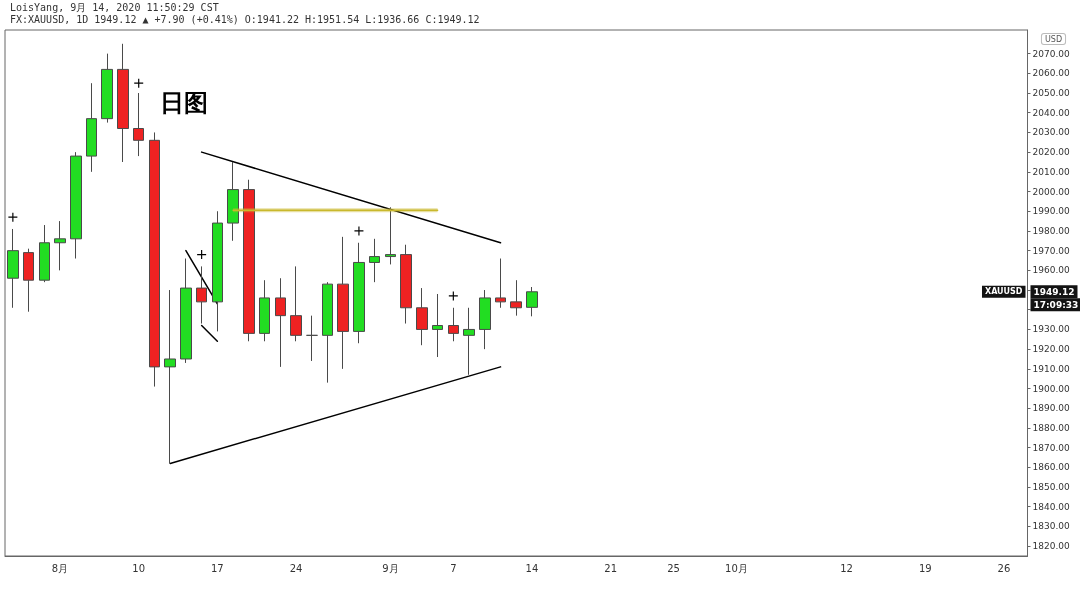 The width and height of the screenshot is (1080, 600). Describe the element at coordinates (1051, 487) in the screenshot. I see `y-tick-label: 1850.00` at that location.